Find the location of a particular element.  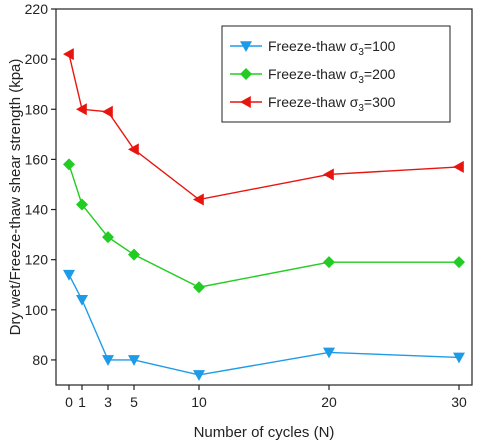

y-tick-label: 160 is located at coordinates (37, 159).